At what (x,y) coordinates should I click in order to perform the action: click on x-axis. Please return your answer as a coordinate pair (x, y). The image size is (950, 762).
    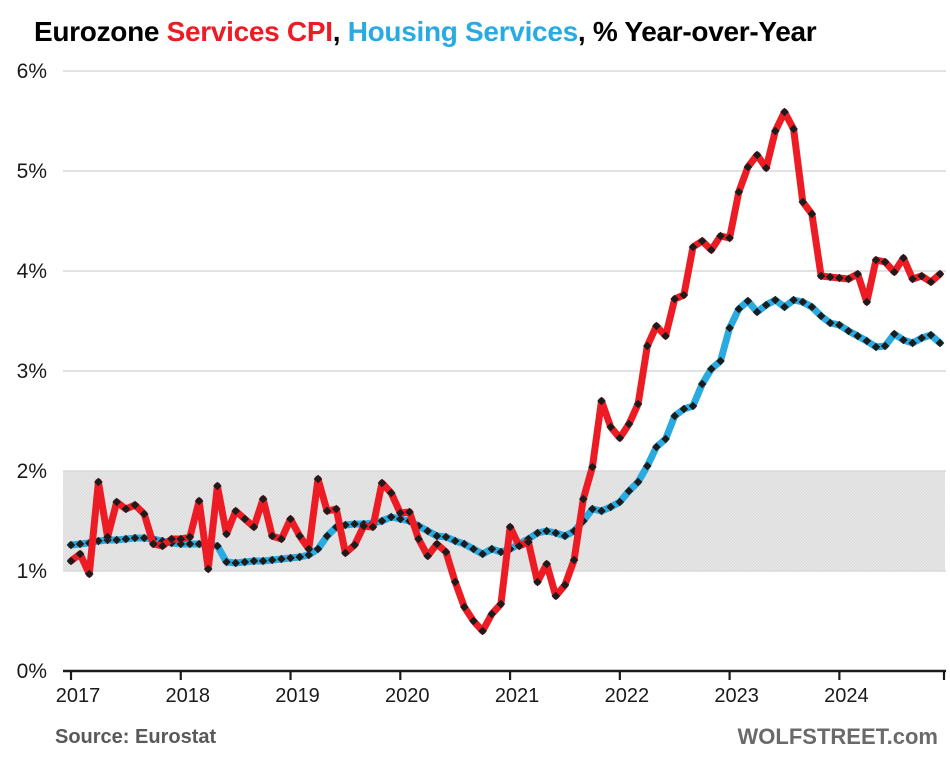
    Looking at the image, I should click on (504, 674).